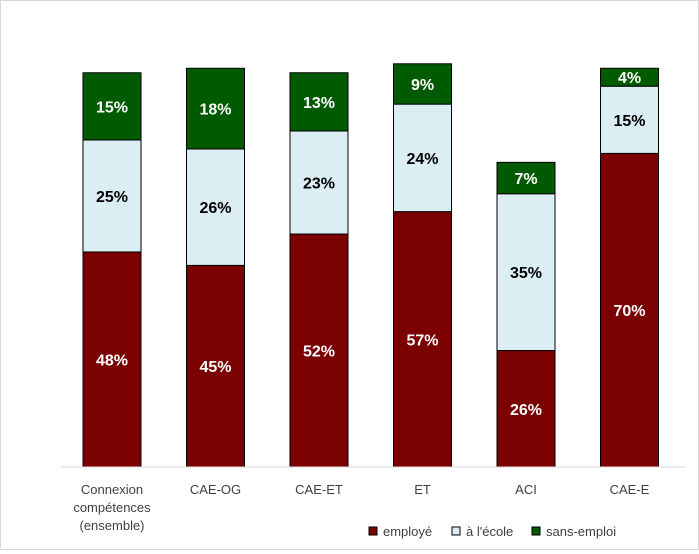 The image size is (699, 554). Describe the element at coordinates (407, 531) in the screenshot. I see `legend-label-employe: employé` at that location.